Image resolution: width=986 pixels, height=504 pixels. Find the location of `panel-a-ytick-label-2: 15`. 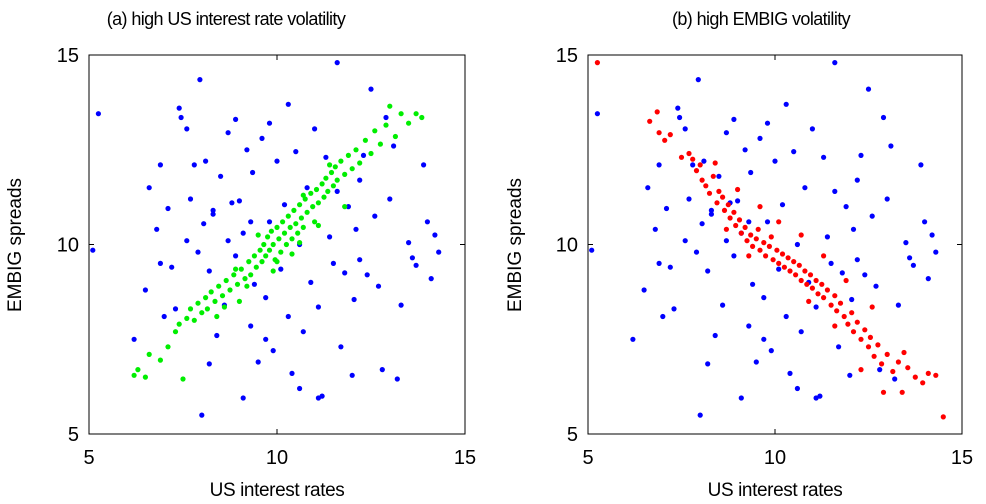

panel-a-ytick-label-2: 15 is located at coordinates (68, 56).